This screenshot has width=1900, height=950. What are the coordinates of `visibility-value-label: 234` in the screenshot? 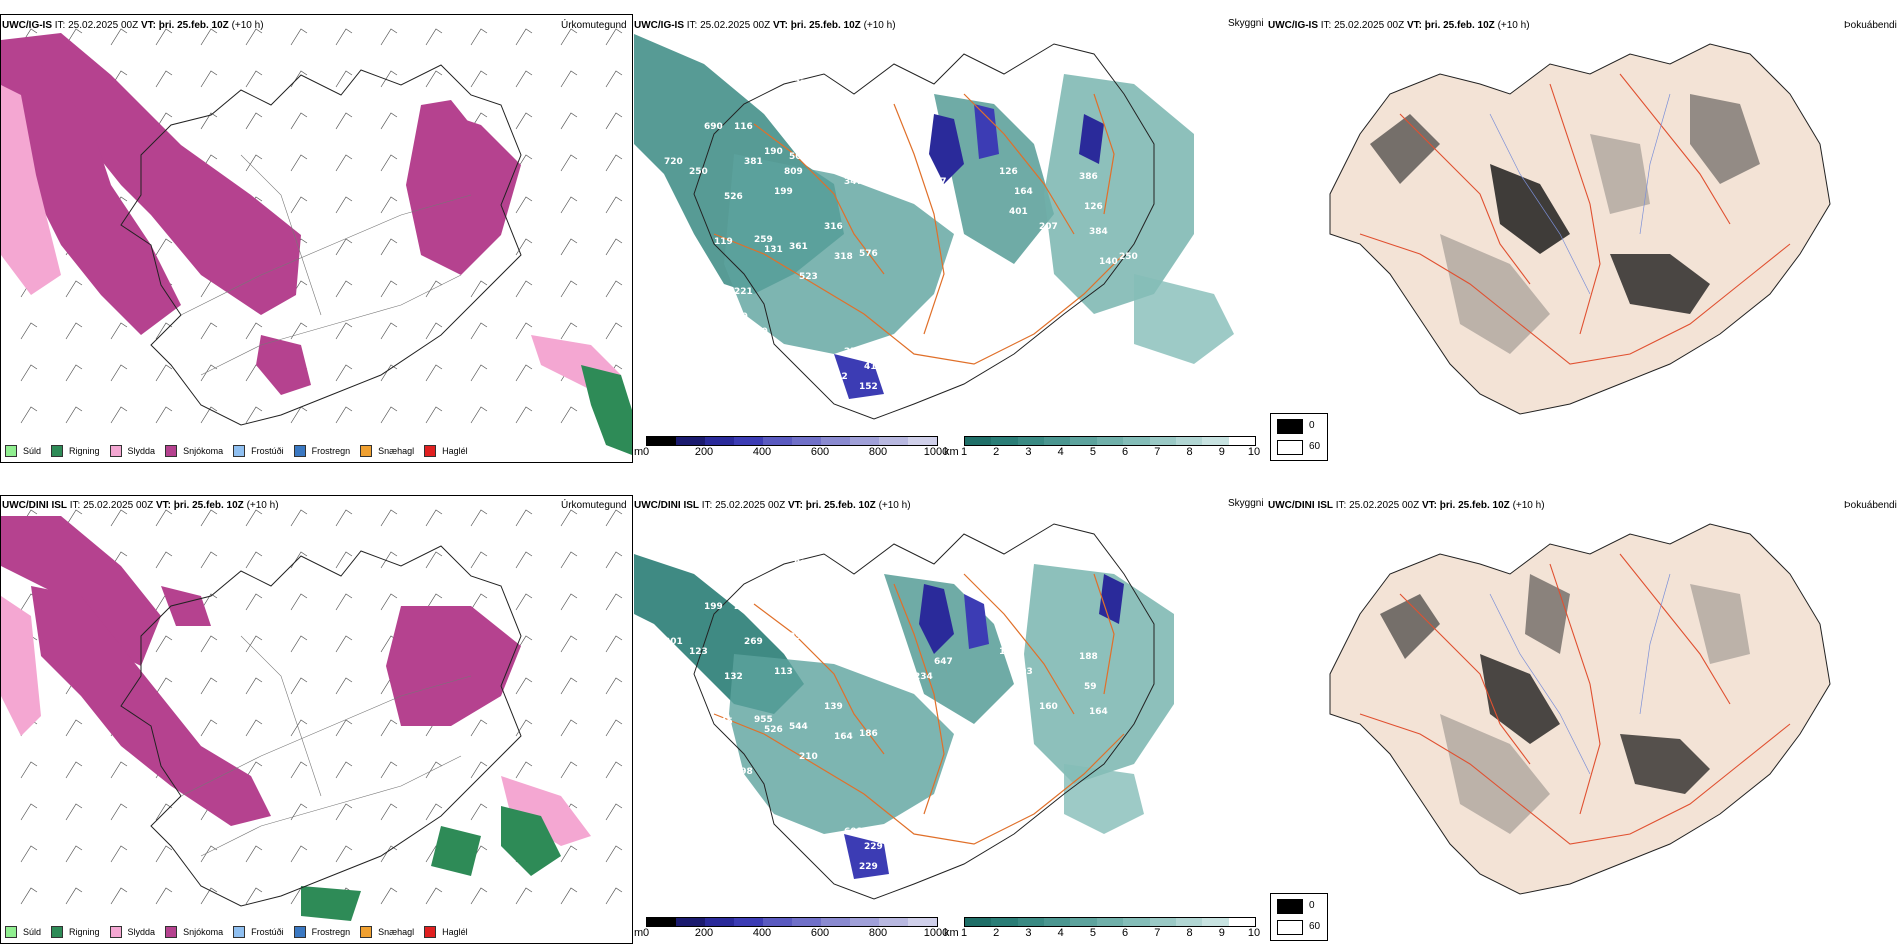 It's located at (923, 677).